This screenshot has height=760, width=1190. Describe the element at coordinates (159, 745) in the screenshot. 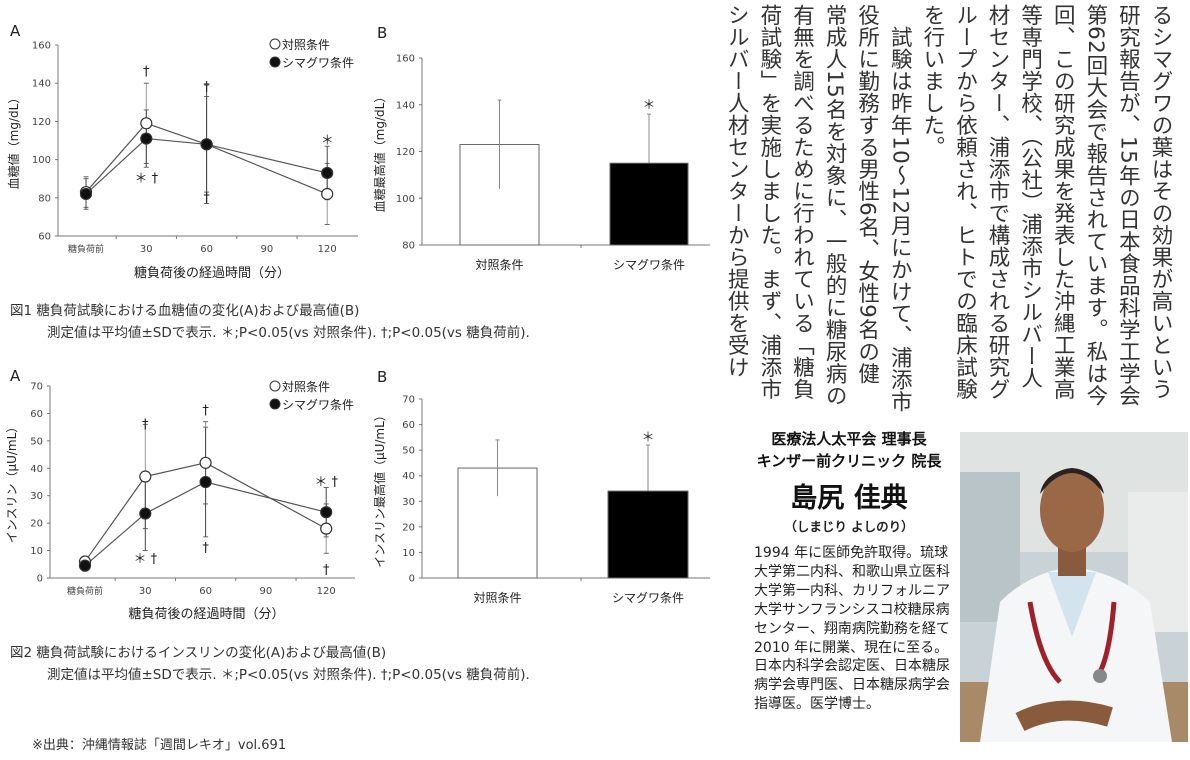

I see `source-note: ※出典：沖縄情報誌「週間レキオ」vol.691` at that location.